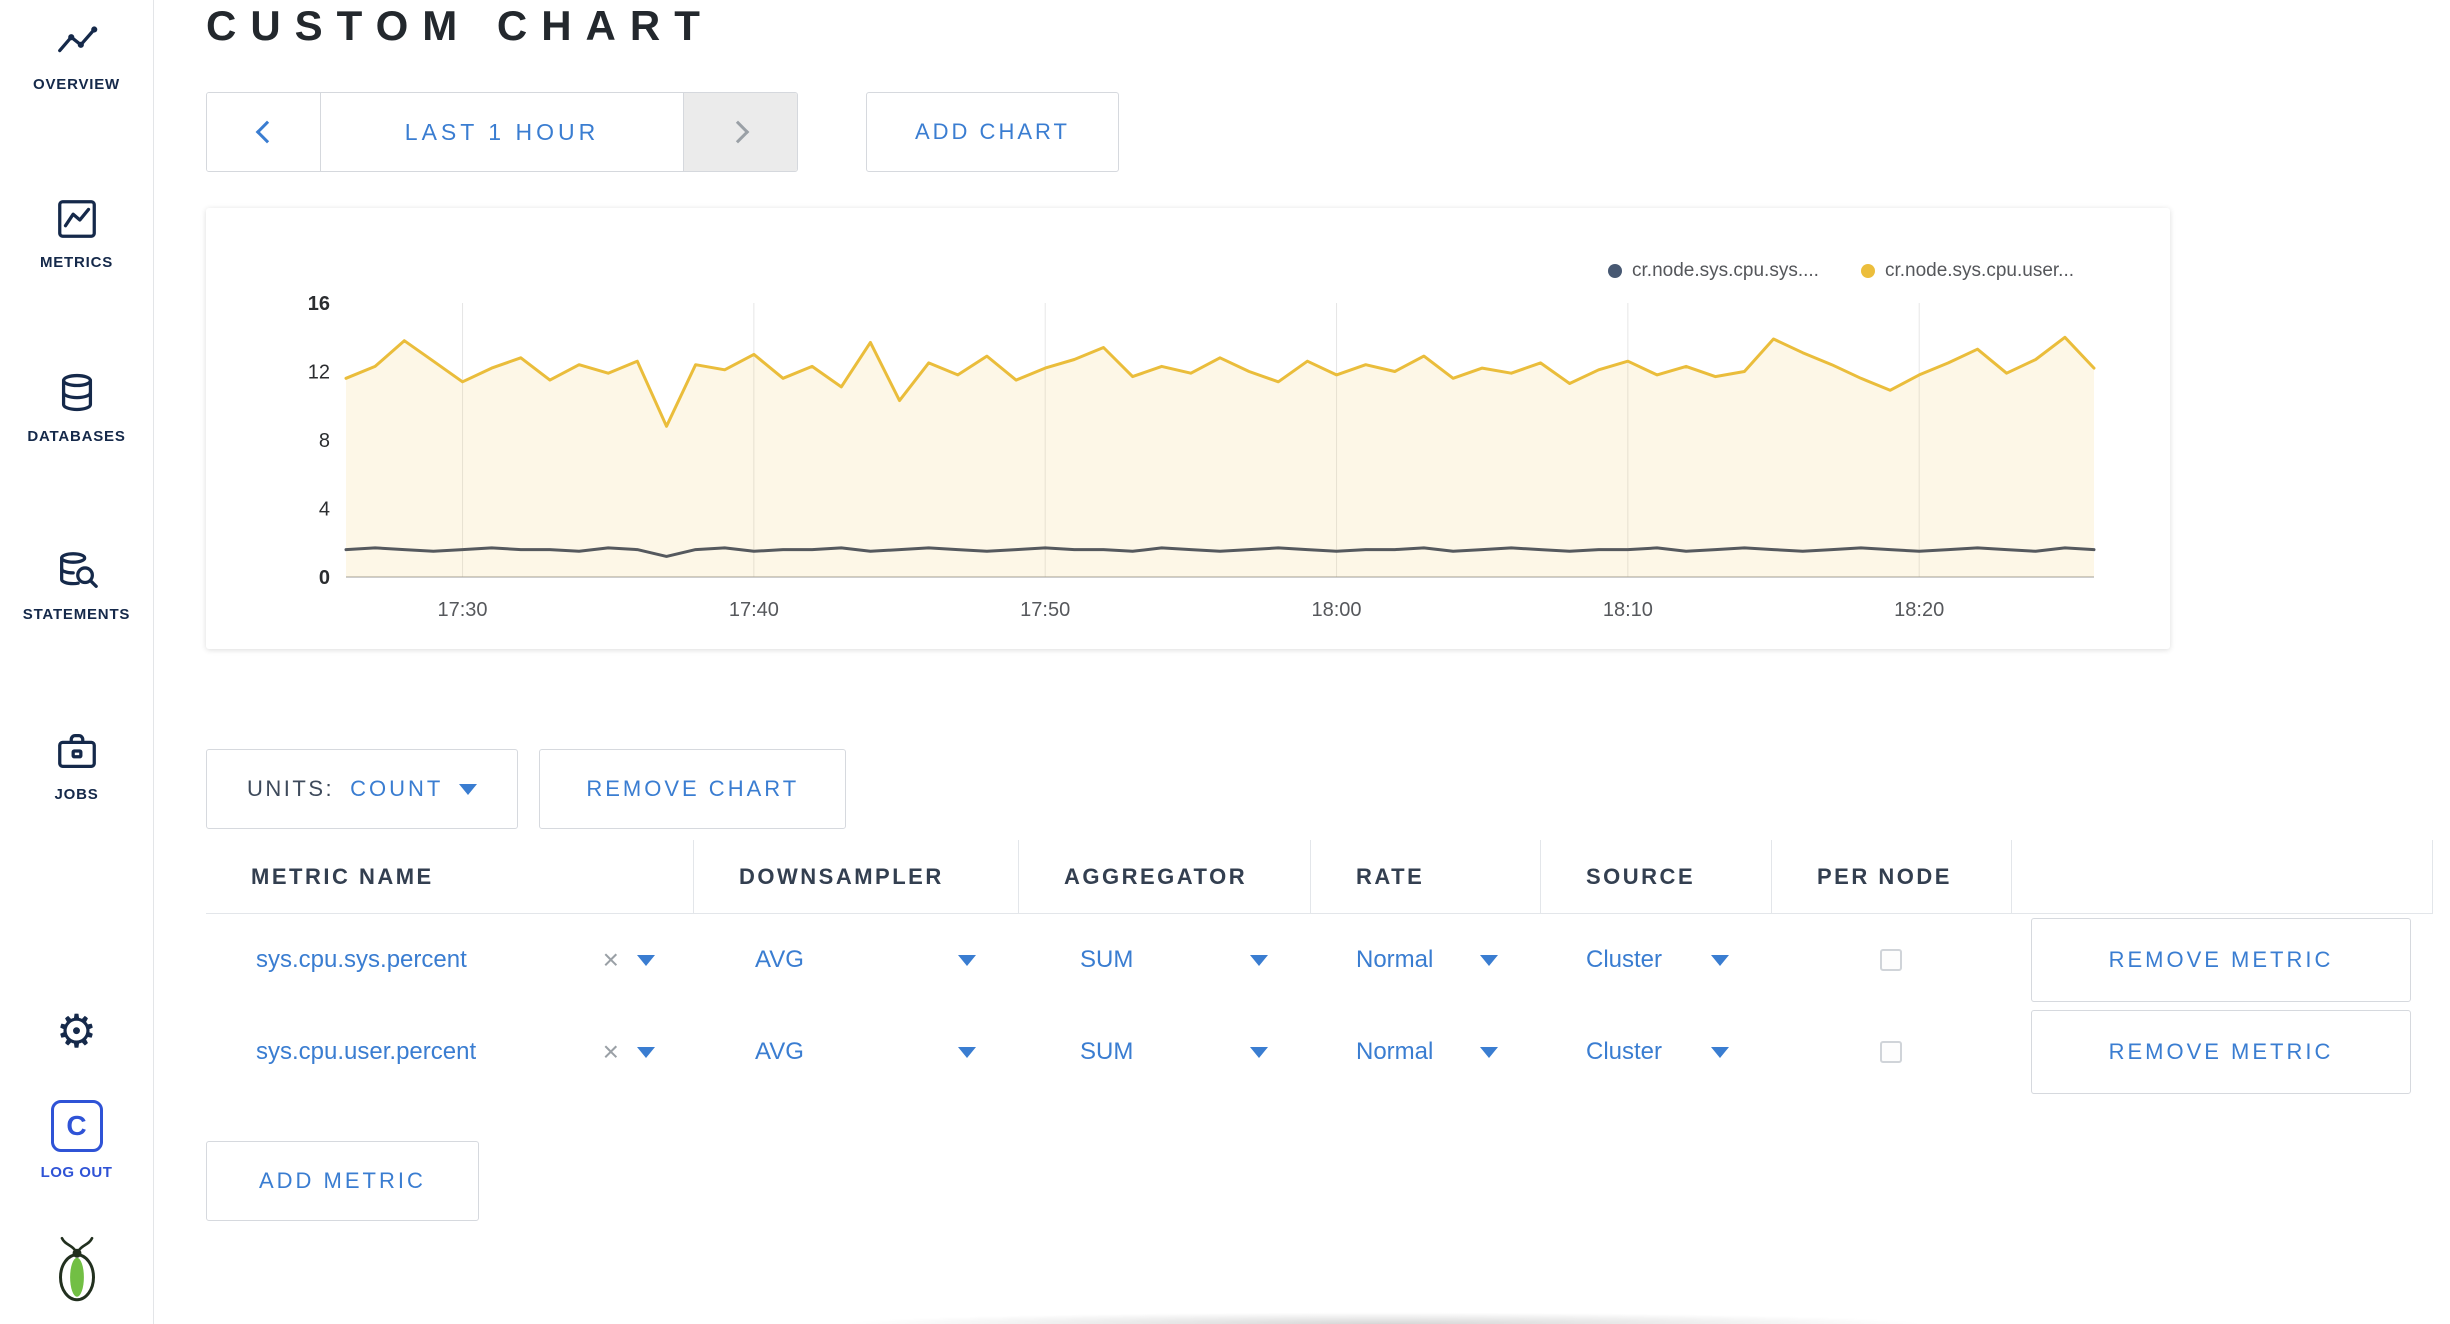  What do you see at coordinates (76, 436) in the screenshot?
I see `sidebar-label-databases: DATABASES` at bounding box center [76, 436].